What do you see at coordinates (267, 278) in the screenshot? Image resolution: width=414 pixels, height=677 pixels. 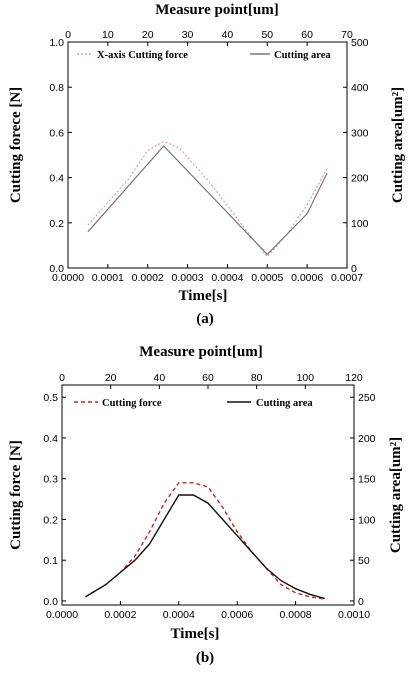 I see `x-tick-label-a: 0.0005` at bounding box center [267, 278].